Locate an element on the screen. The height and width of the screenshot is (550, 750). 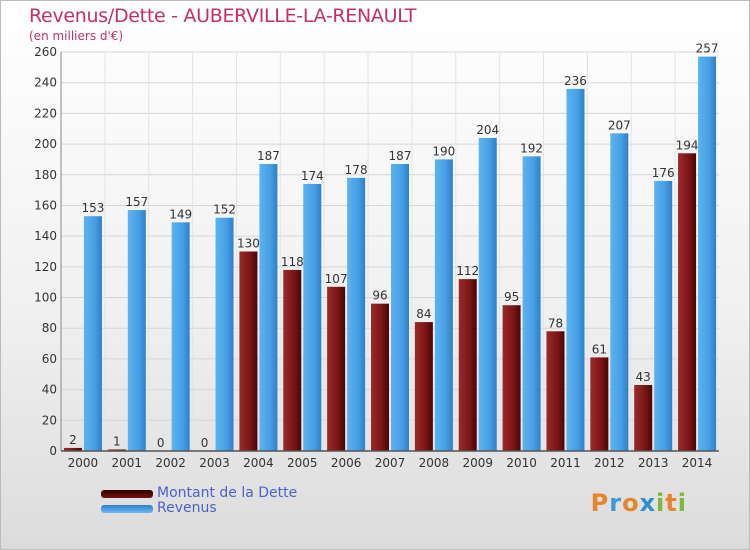
y-tick-label-100: 100 is located at coordinates (45, 298).